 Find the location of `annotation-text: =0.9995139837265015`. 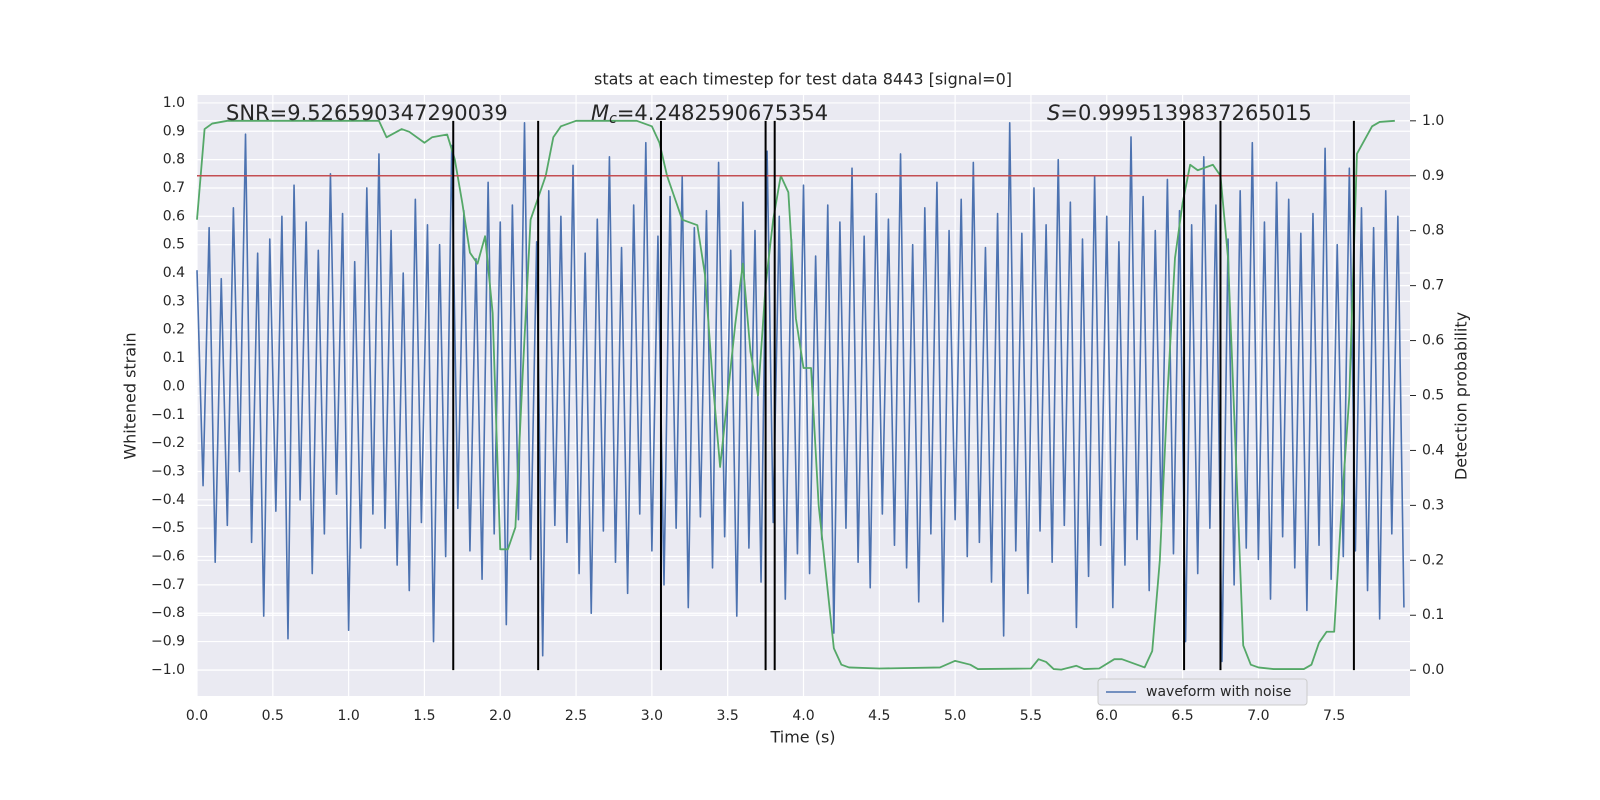

annotation-text: =0.9995139837265015 is located at coordinates (1185, 113).